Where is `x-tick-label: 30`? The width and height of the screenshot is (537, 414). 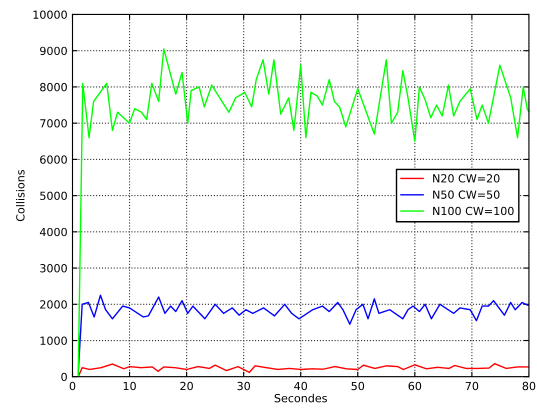
x-tick-label: 30 is located at coordinates (243, 386).